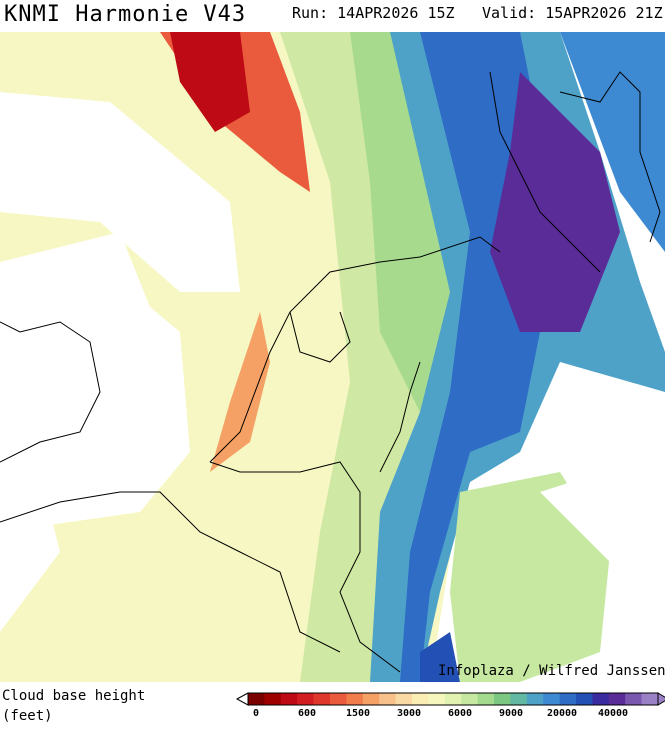  What do you see at coordinates (562, 713) in the screenshot?
I see `colorbar-label: 20000` at bounding box center [562, 713].